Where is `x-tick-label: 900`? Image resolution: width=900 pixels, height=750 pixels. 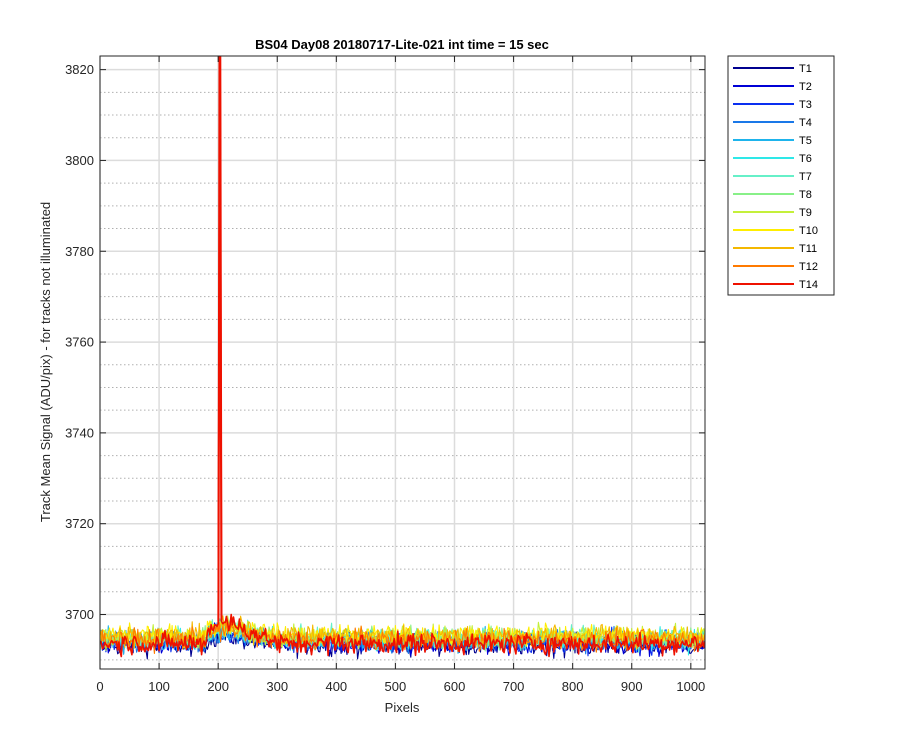 x-tick-label: 900 is located at coordinates (632, 686).